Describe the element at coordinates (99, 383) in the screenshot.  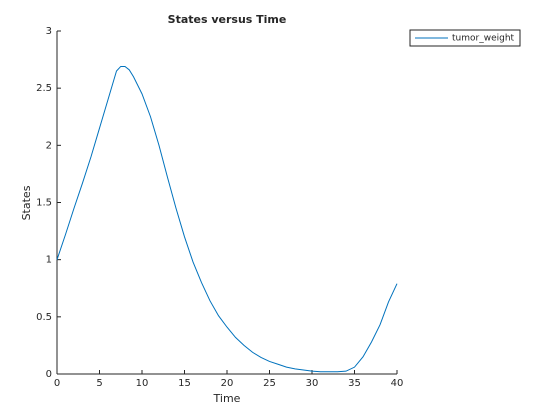
I see `x-tick-label: 5` at that location.